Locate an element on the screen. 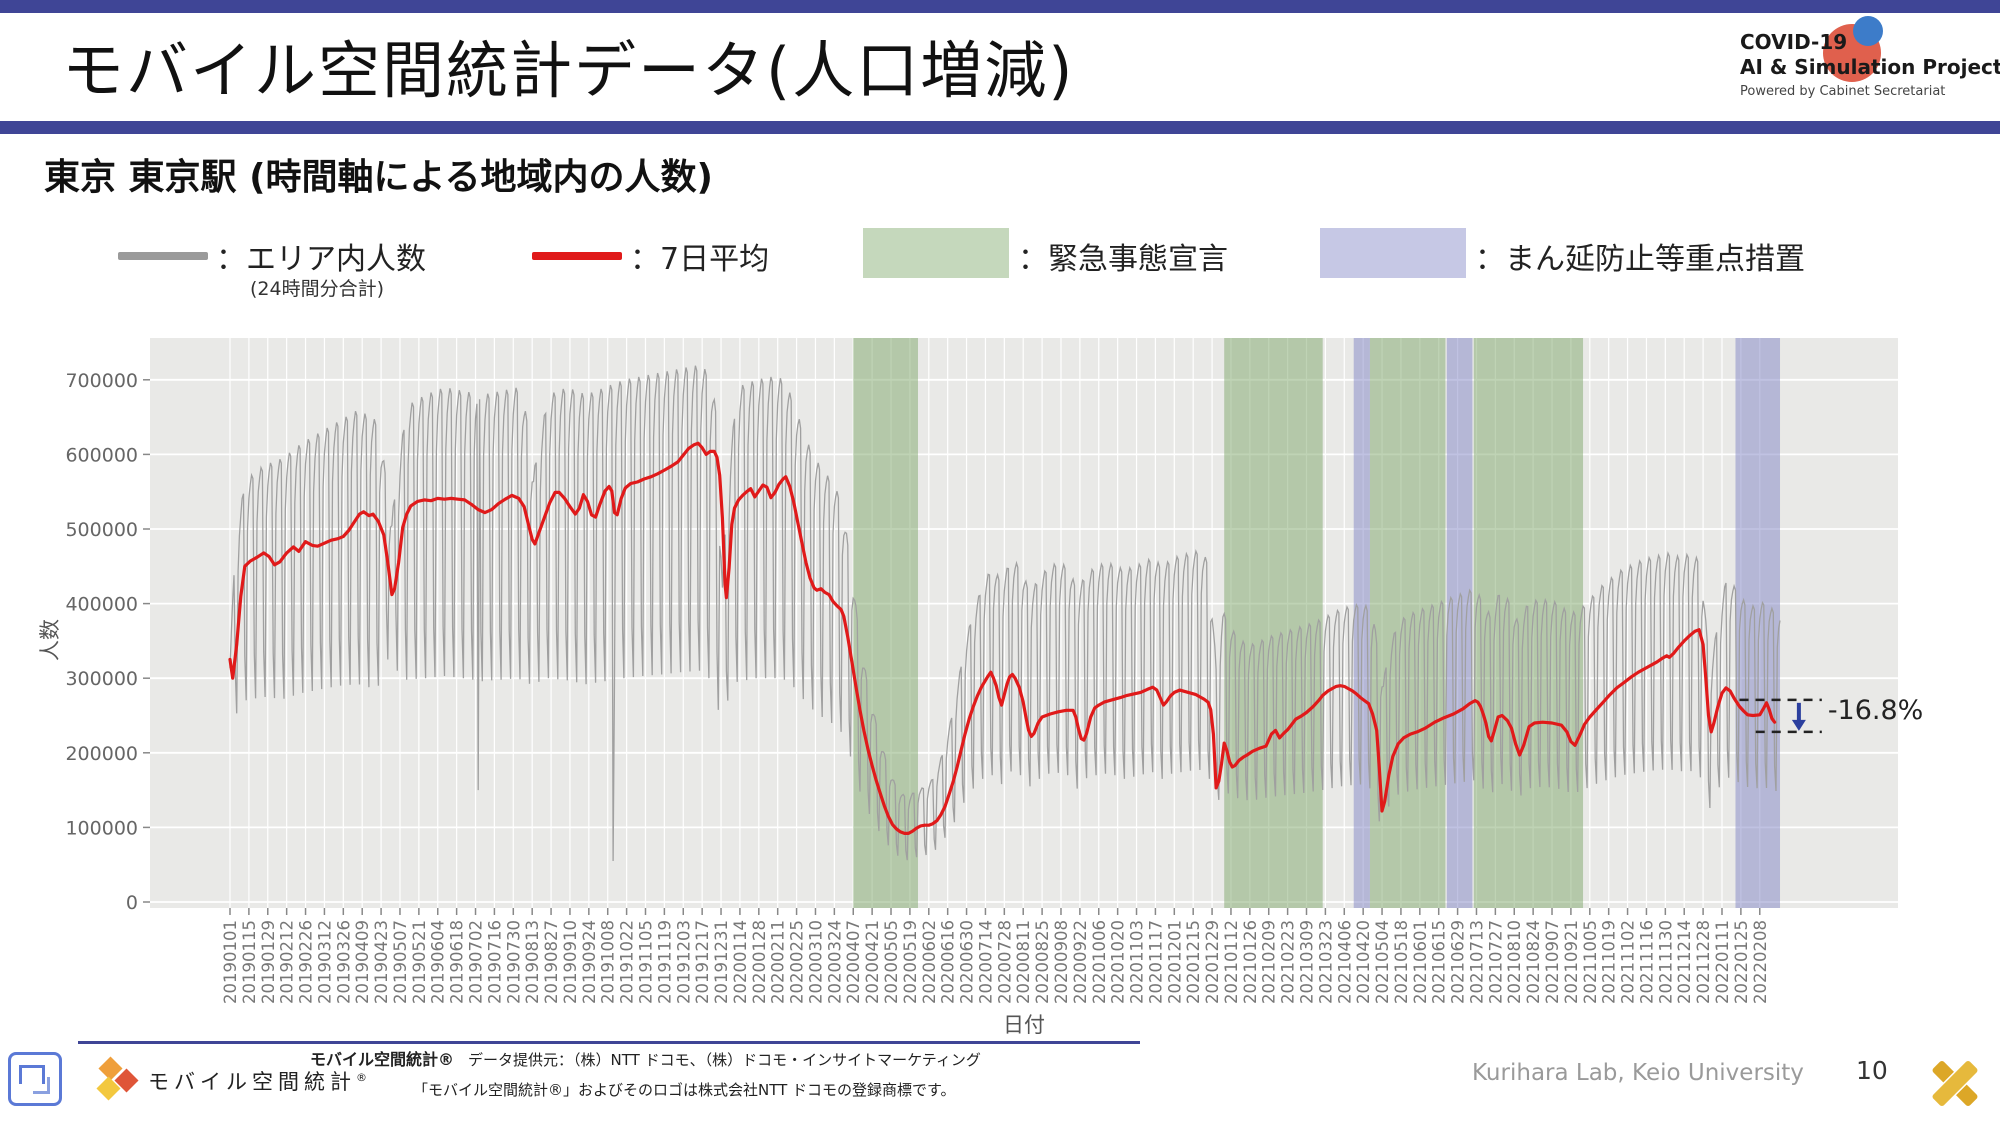  svg-text: 20190521 is located at coordinates (419, 962).